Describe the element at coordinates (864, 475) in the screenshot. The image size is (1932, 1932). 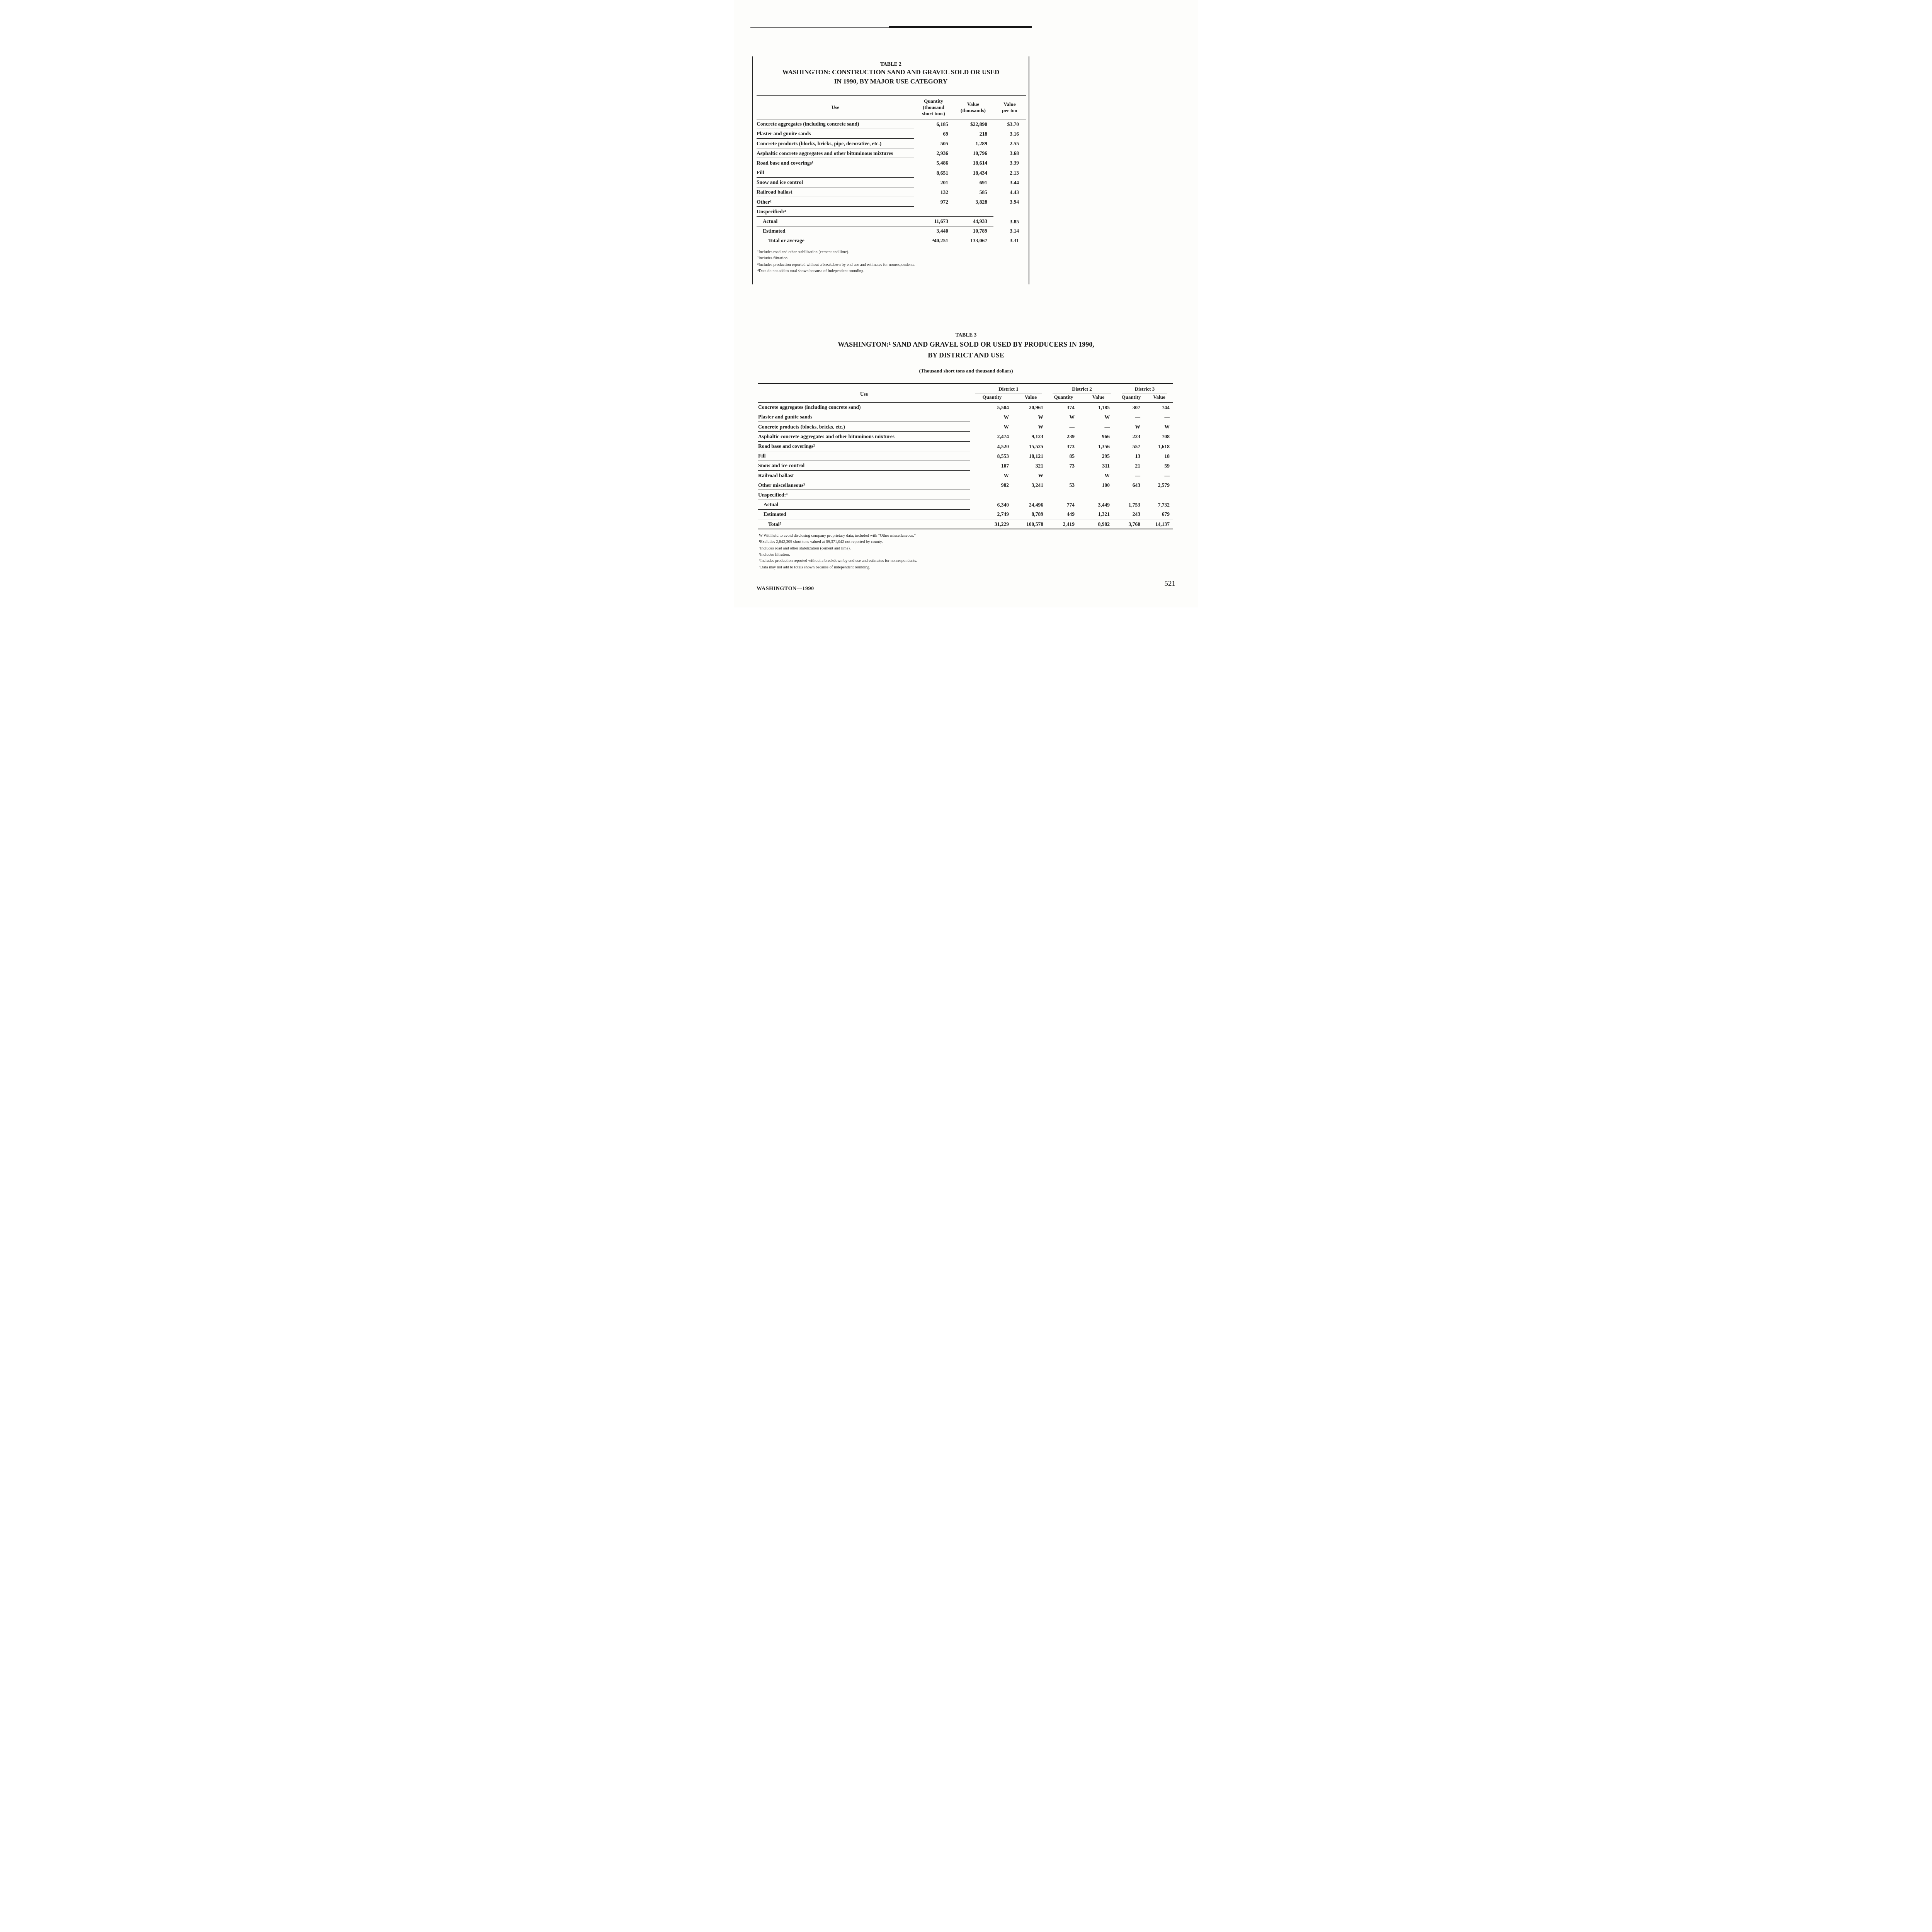
I see `use-cell: Railroad ballast` at that location.